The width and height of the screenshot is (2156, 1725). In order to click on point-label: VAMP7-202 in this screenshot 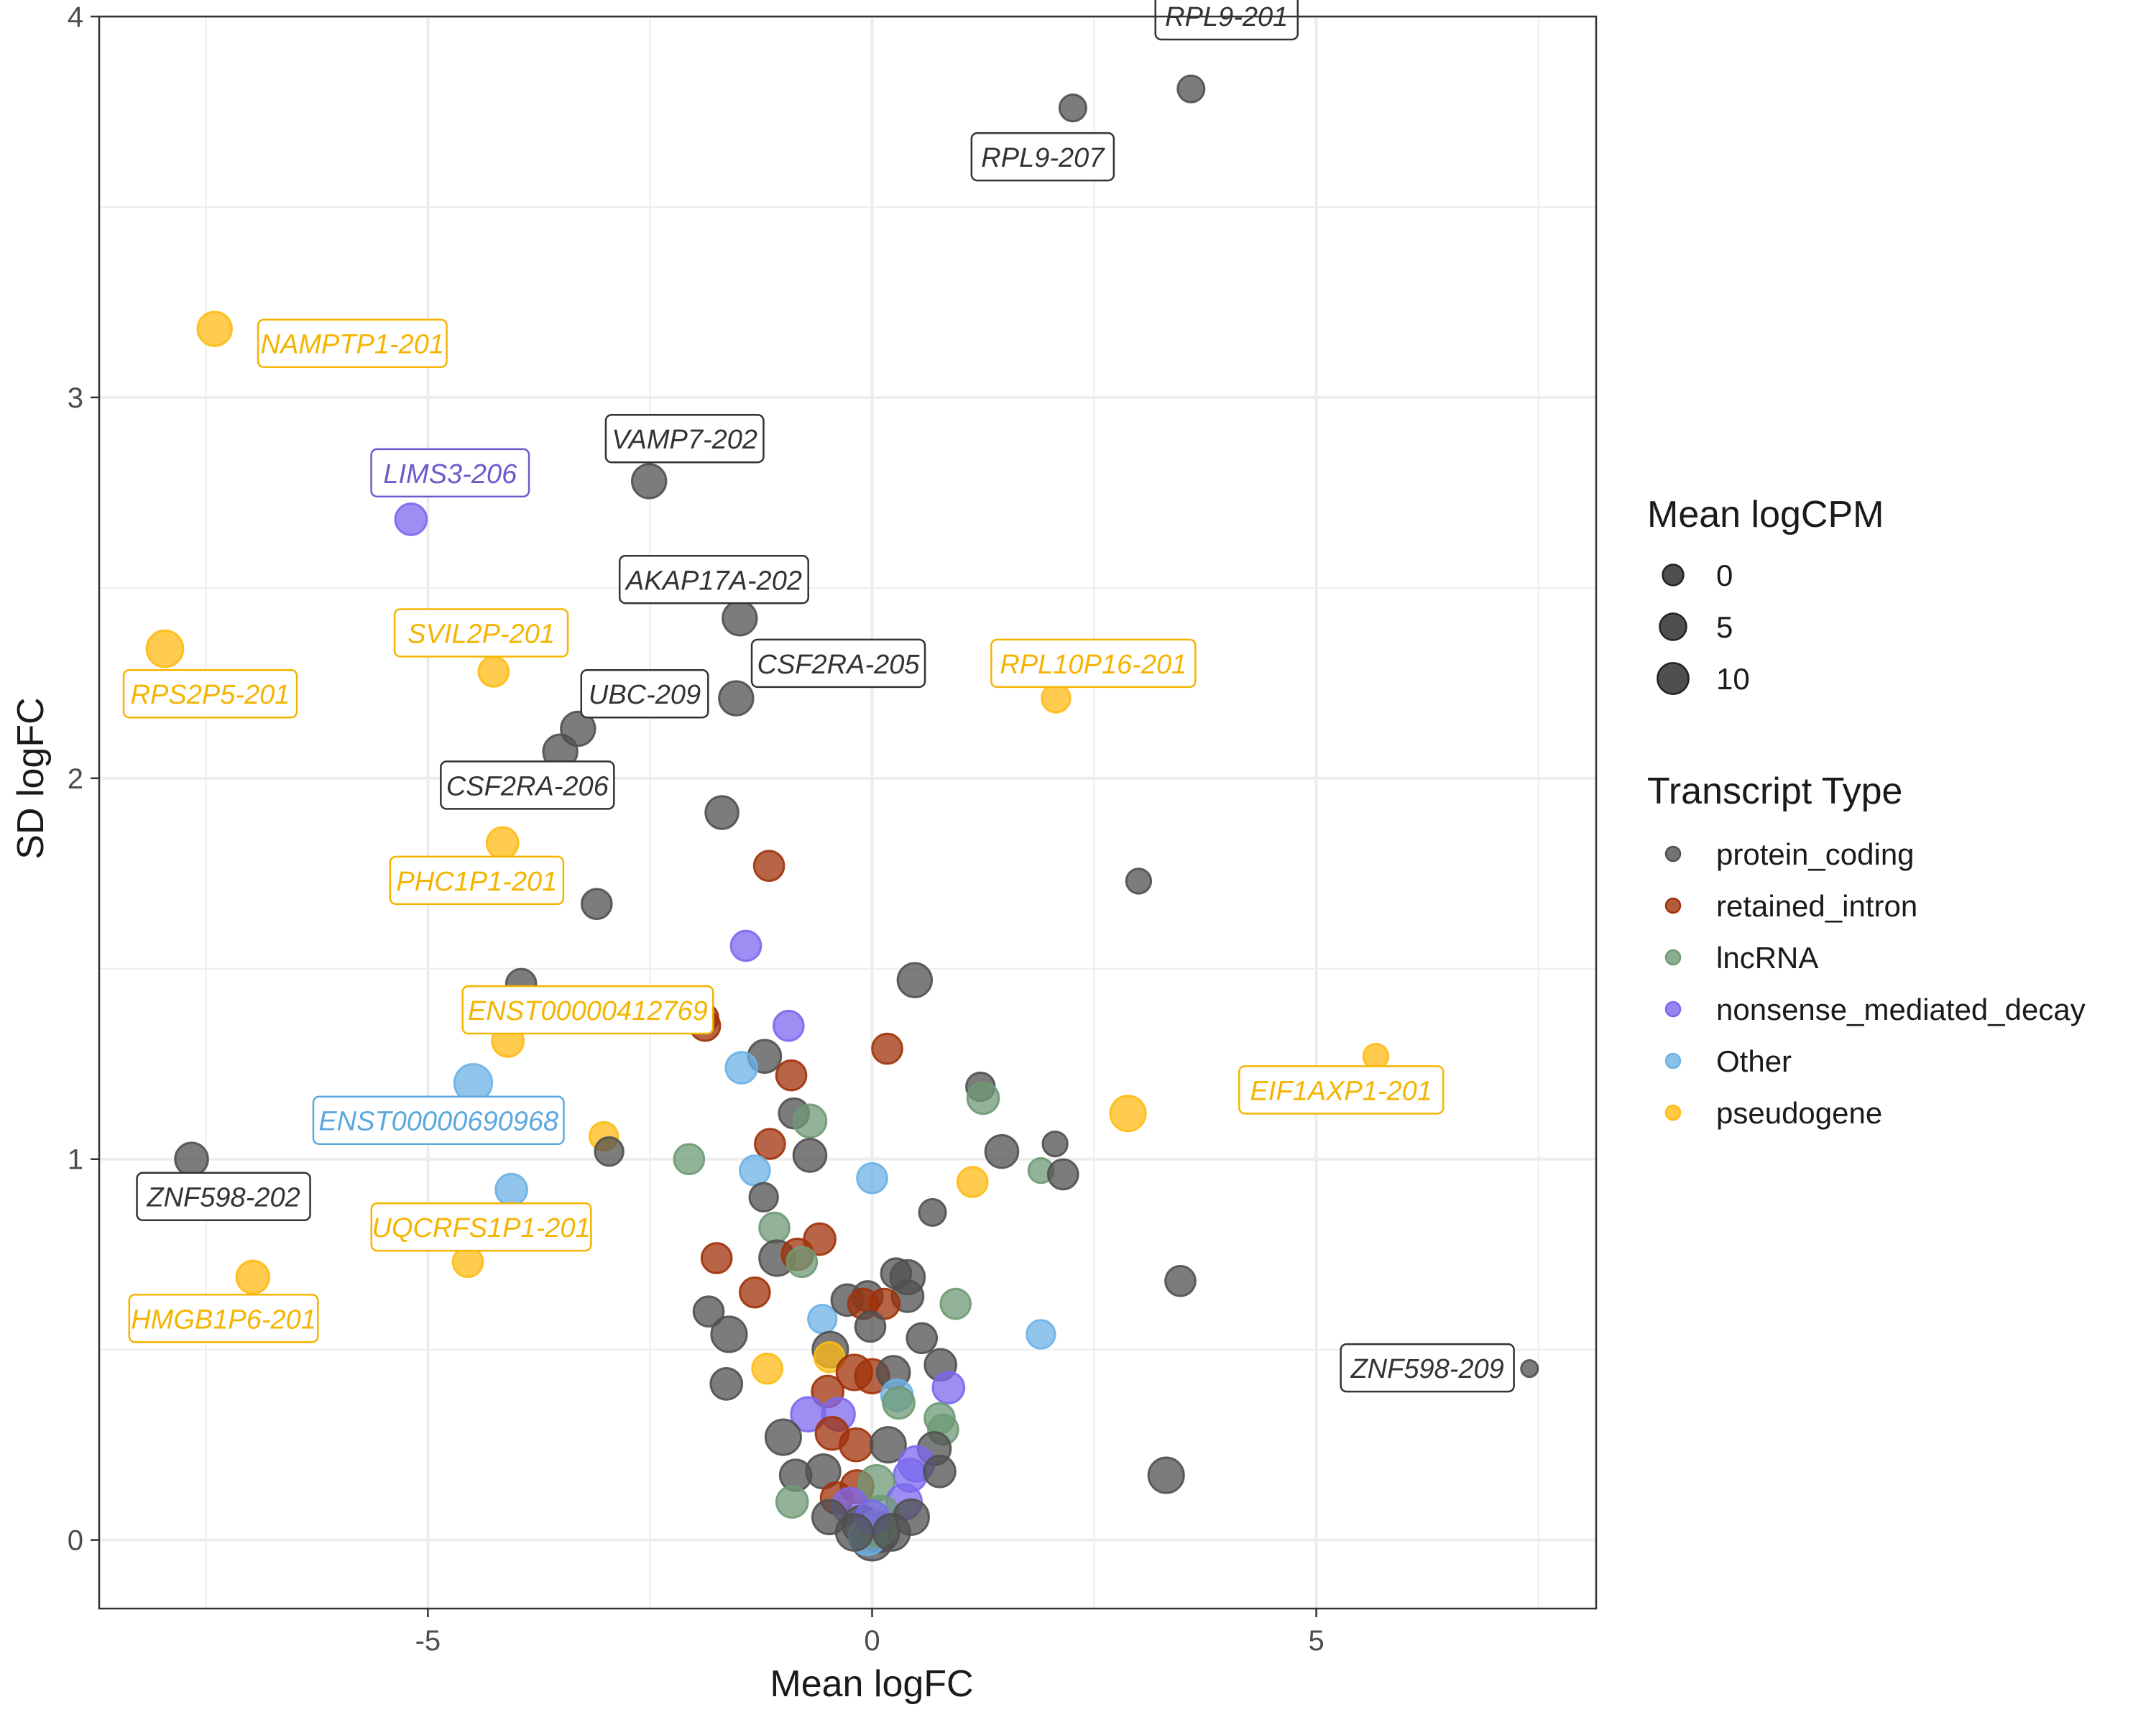, I will do `click(684, 438)`.